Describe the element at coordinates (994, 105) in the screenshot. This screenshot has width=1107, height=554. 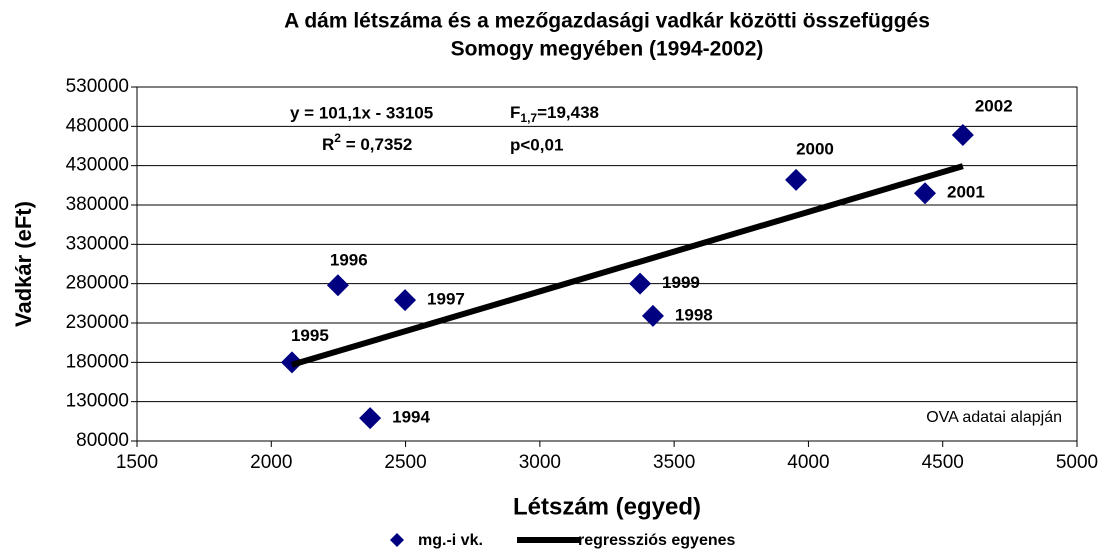
I see `point-label: 2002` at that location.